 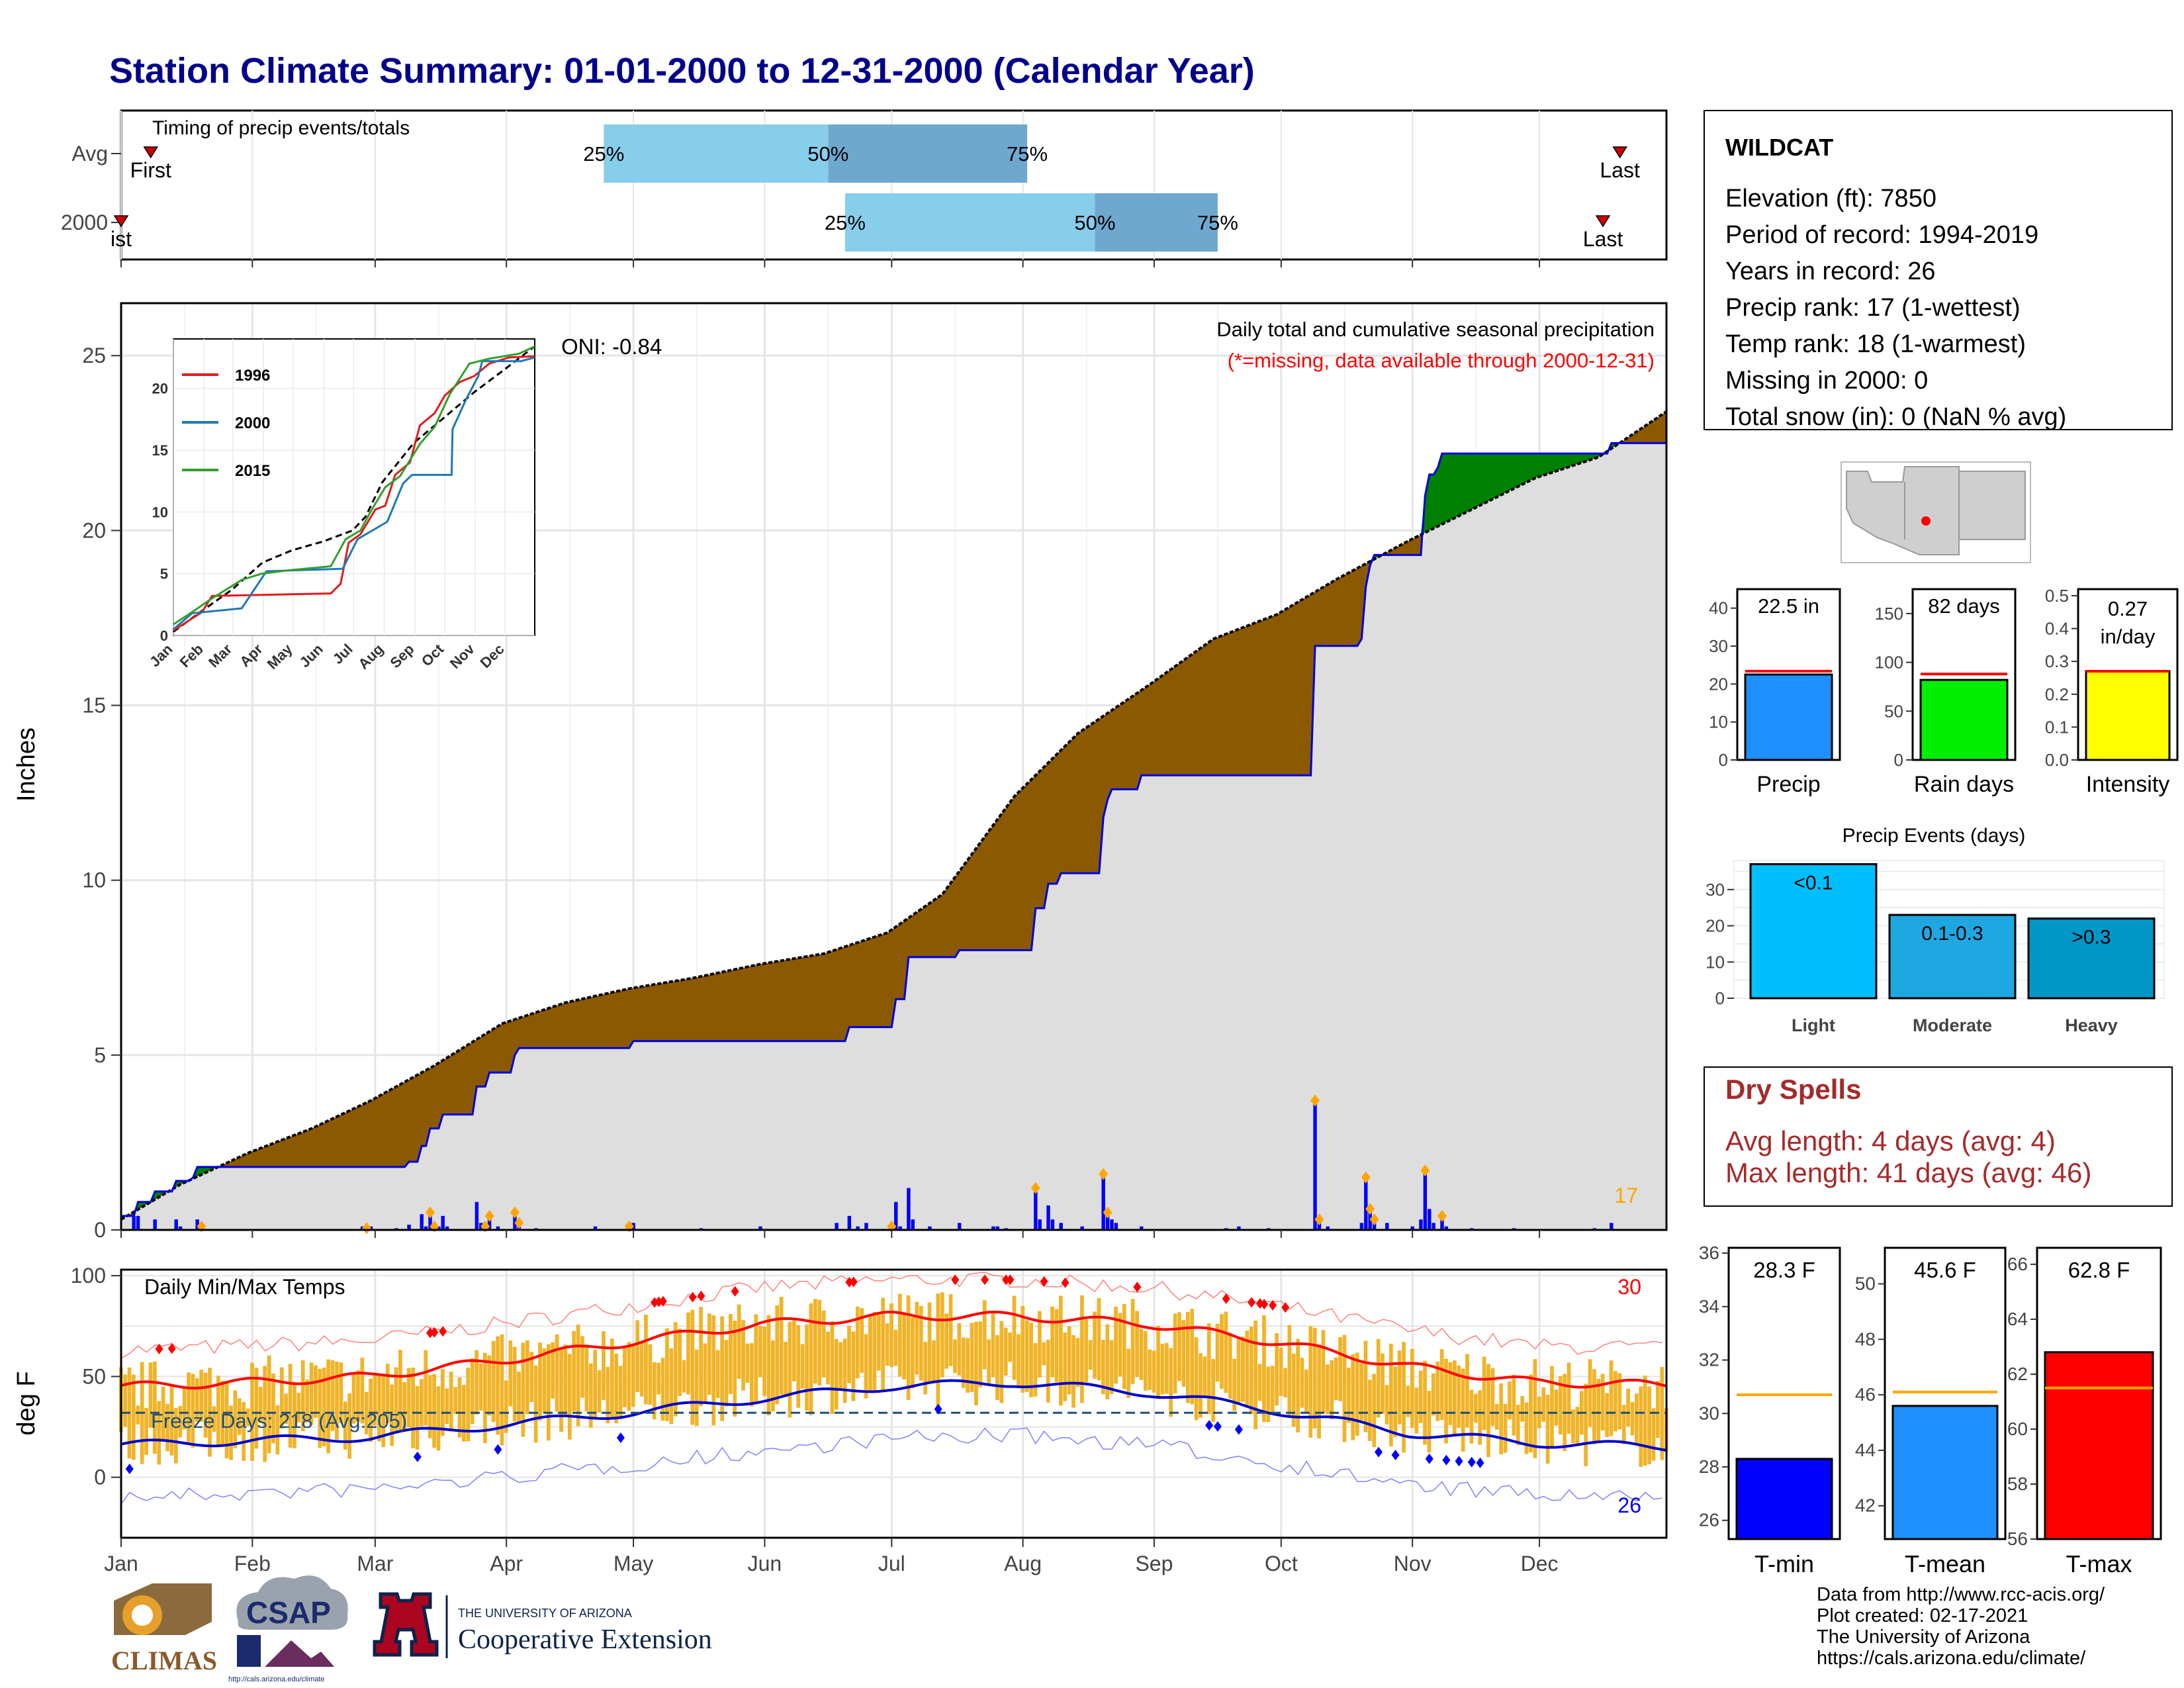 What do you see at coordinates (1951, 1658) in the screenshot?
I see `credit-line-4: https://cals.arizona.edu/climate/` at bounding box center [1951, 1658].